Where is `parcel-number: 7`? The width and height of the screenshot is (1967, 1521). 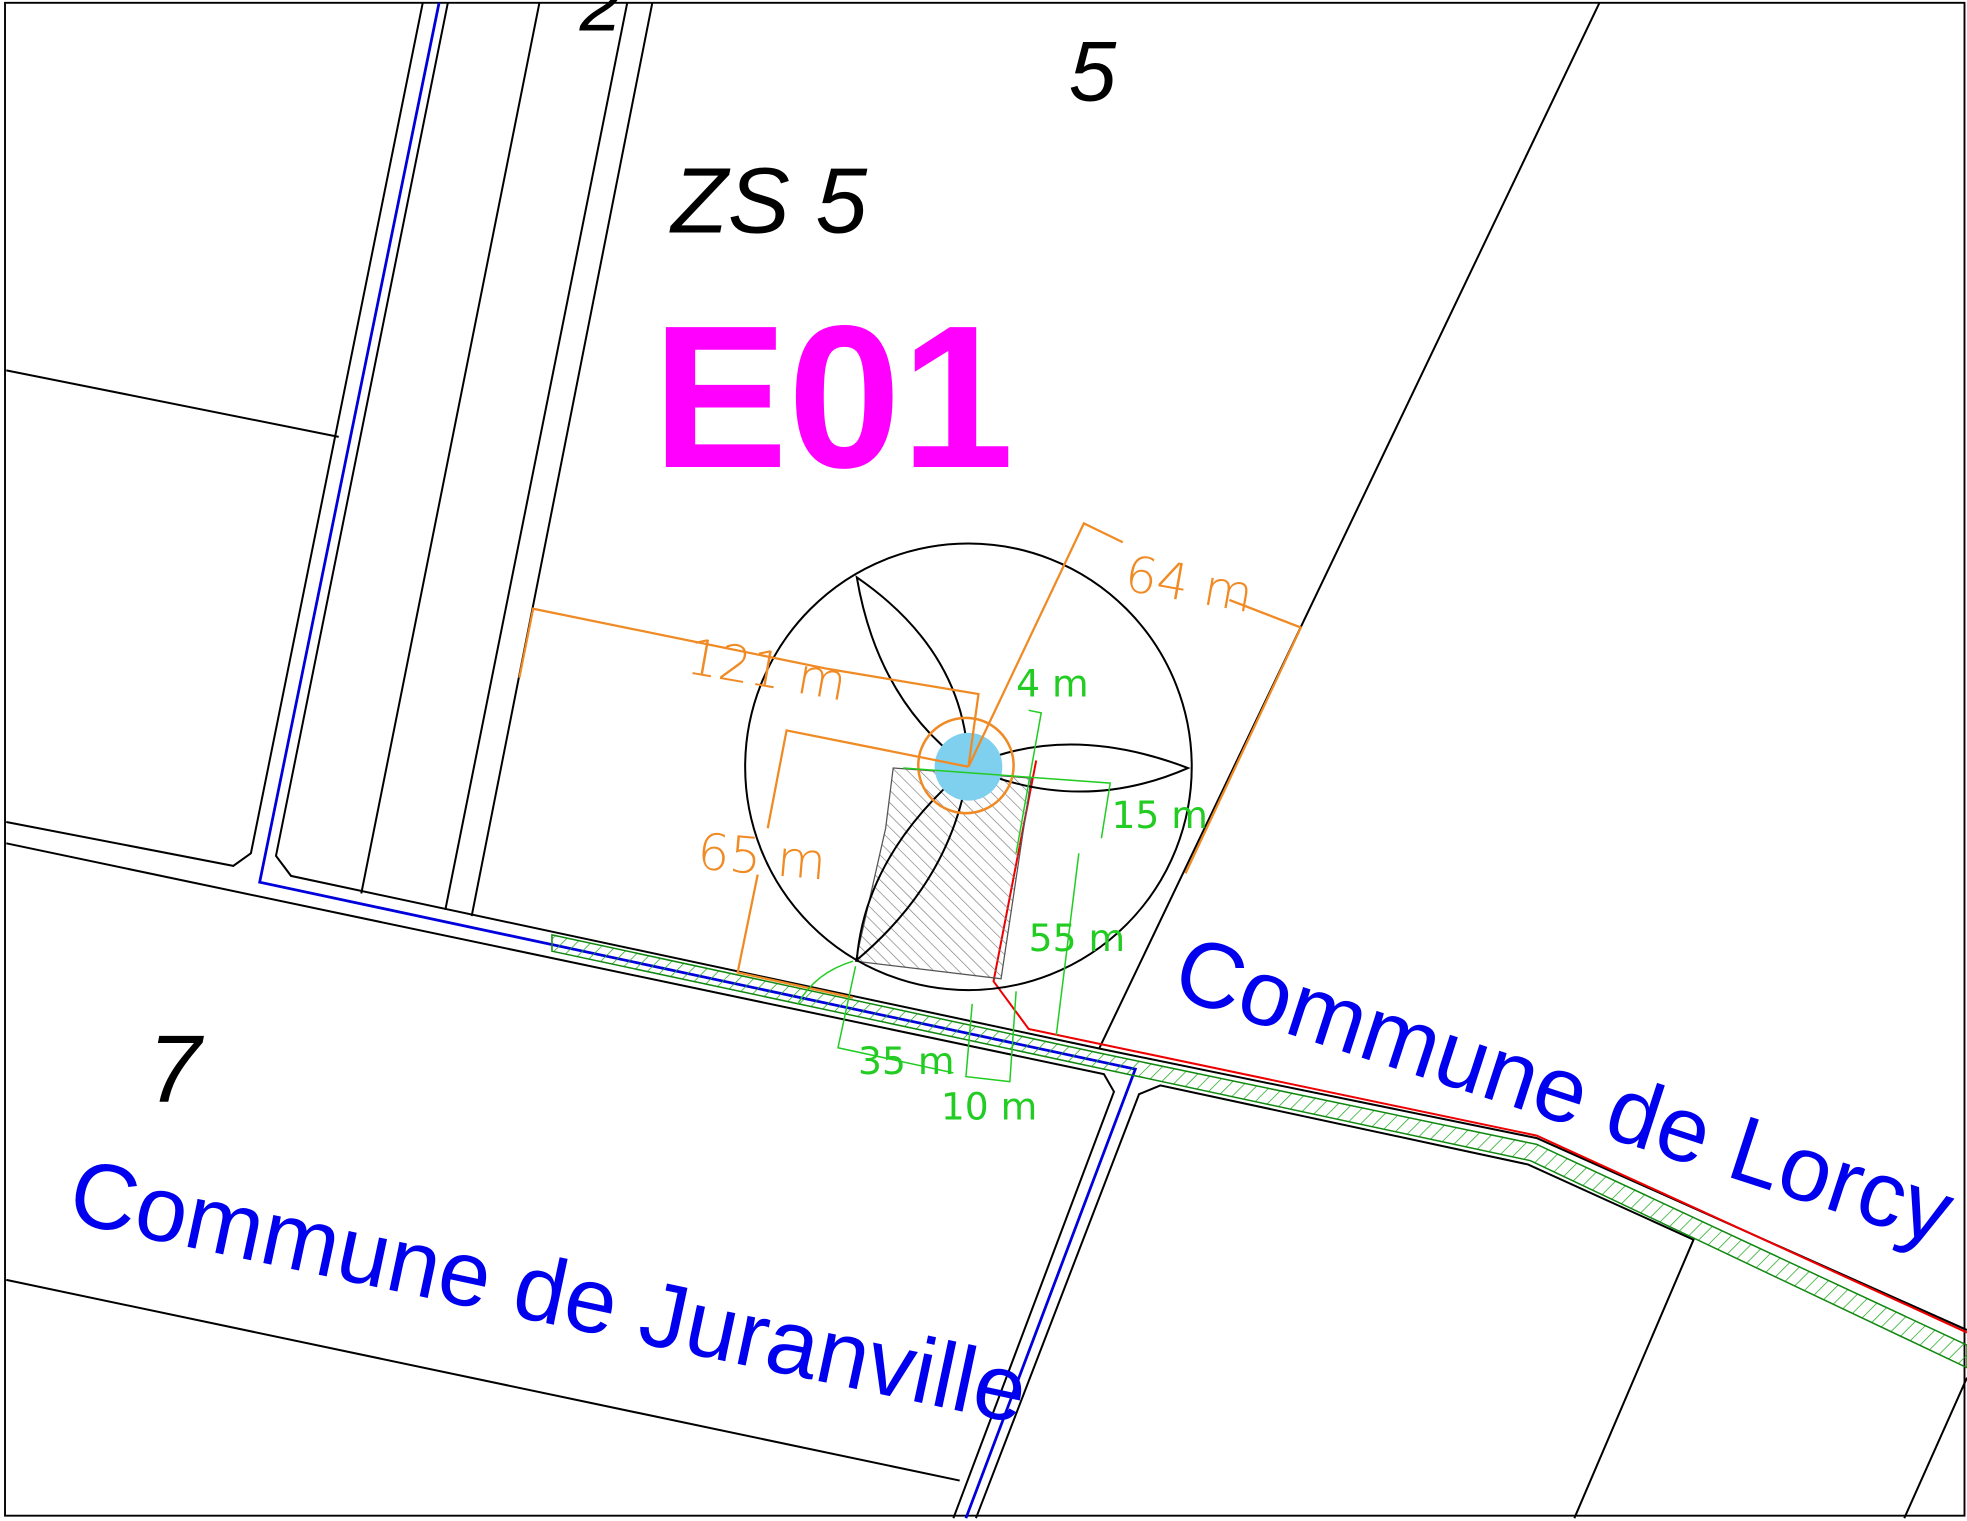 parcel-number: 7 is located at coordinates (176, 1070).